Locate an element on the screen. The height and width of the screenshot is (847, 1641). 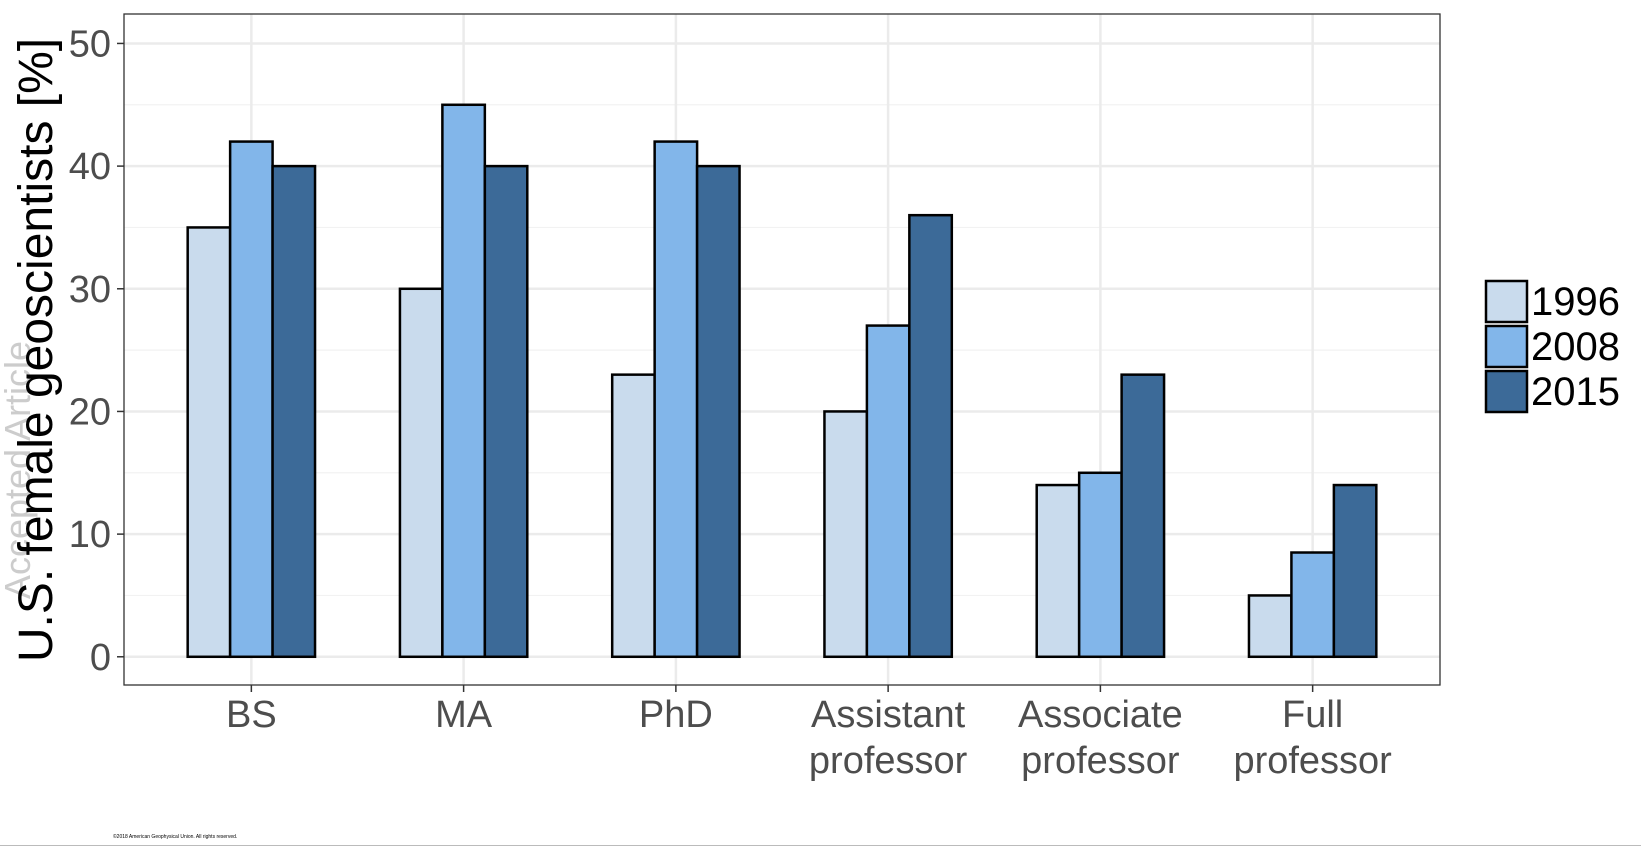
x-tick-label: Associate professor is located at coordinates (1100, 738).